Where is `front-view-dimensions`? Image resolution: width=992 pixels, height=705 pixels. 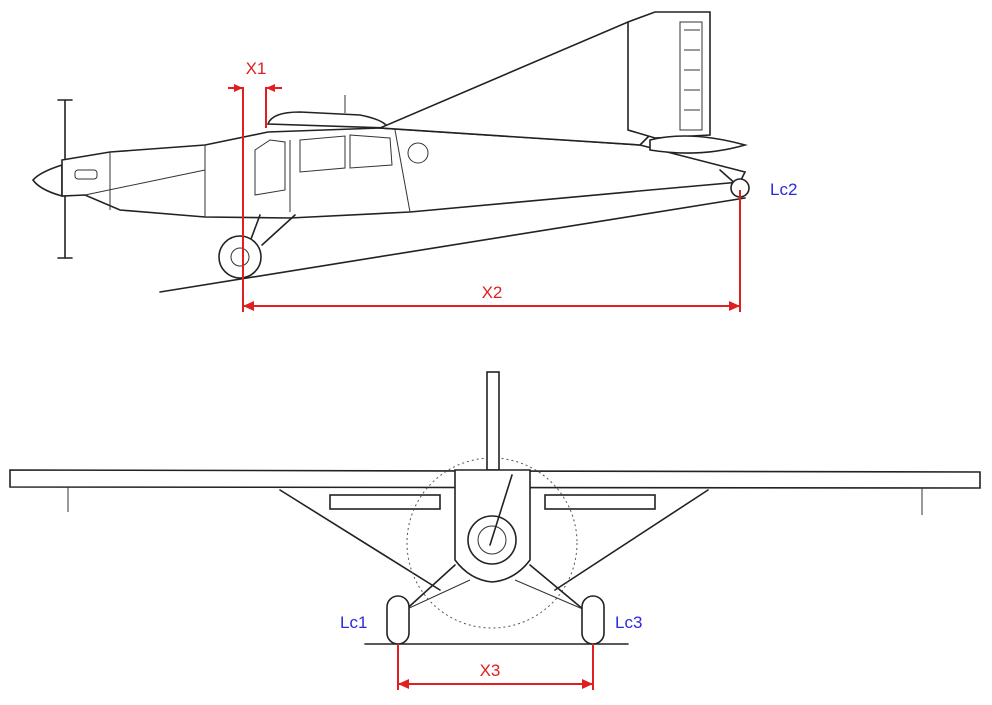
front-view-dimensions is located at coordinates (495, 667).